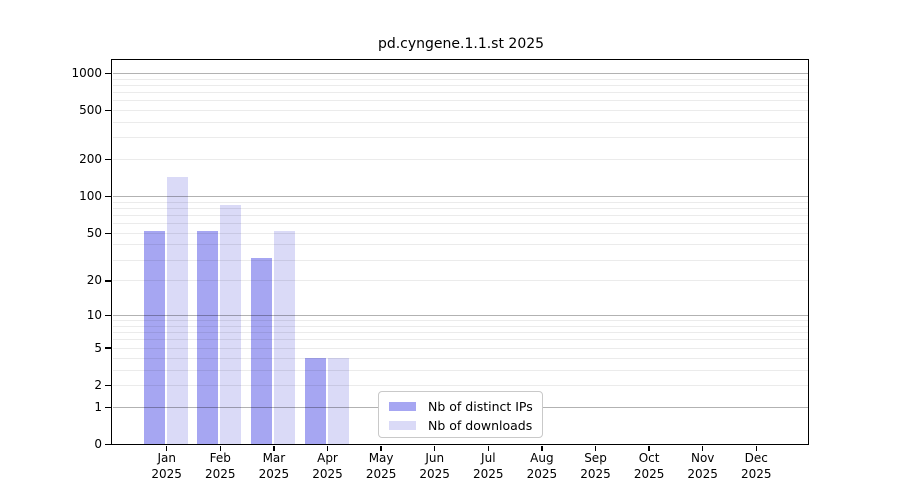 The width and height of the screenshot is (900, 500). I want to click on y-tick-label: 10, so click(94, 315).